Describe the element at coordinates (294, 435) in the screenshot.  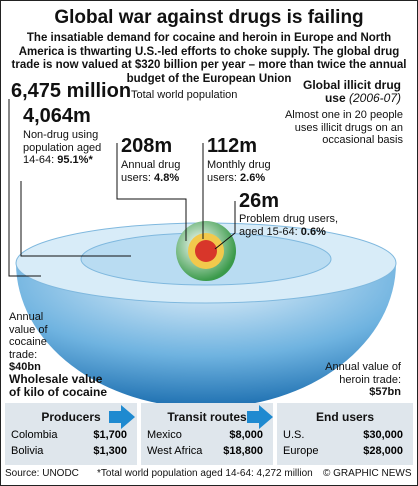
I see `place: U.S.` at that location.